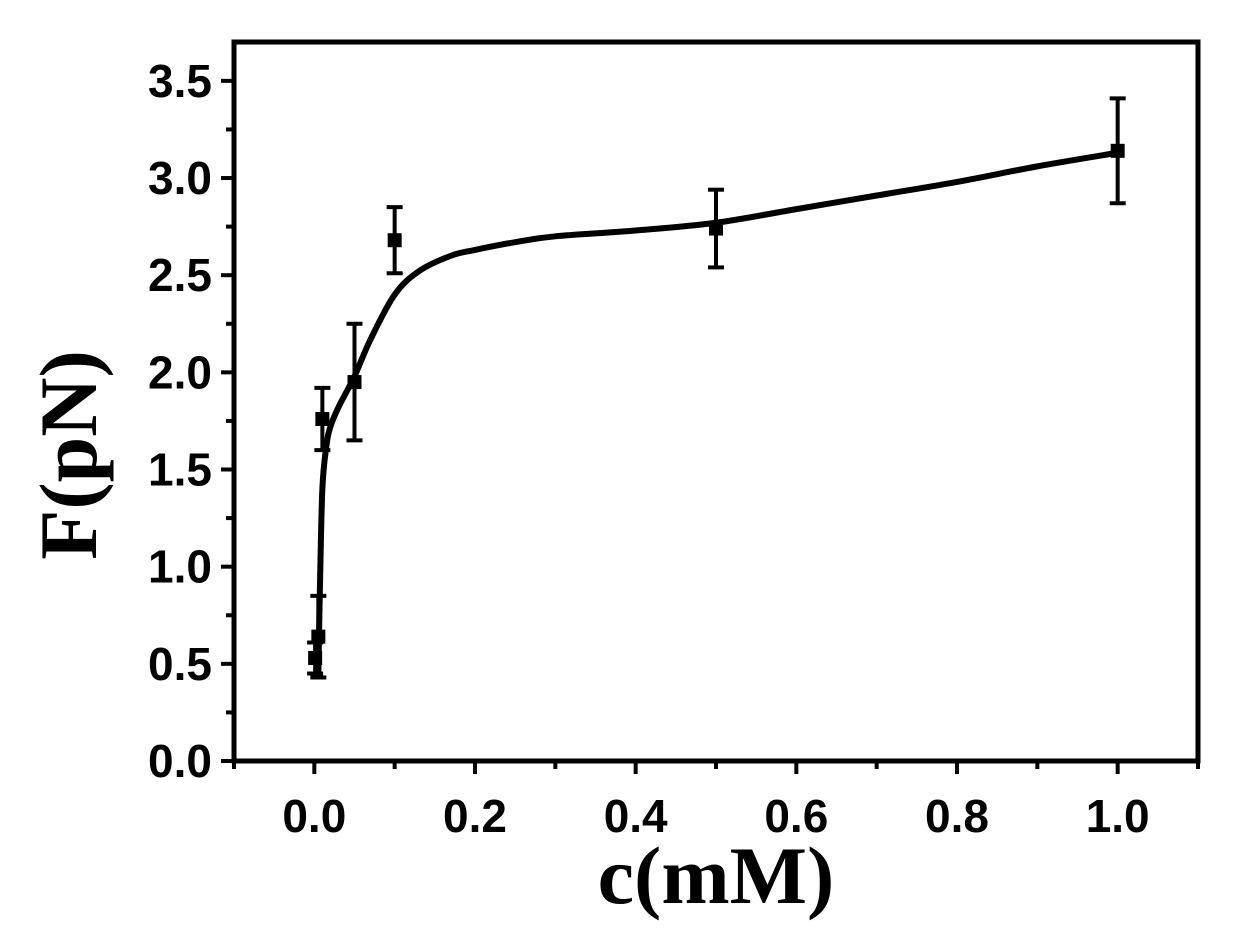 This screenshot has height=950, width=1233. Describe the element at coordinates (796, 816) in the screenshot. I see `x-tick-label: 0.6` at that location.